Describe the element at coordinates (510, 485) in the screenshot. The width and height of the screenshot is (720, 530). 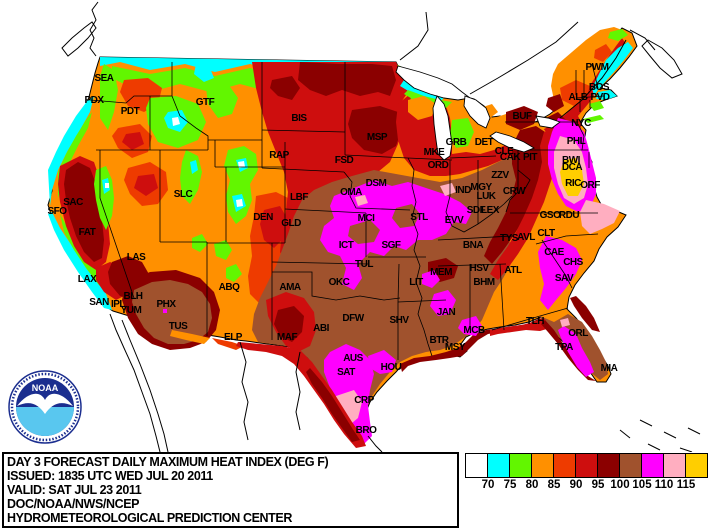
I see `legend-tick-75: 75` at that location.